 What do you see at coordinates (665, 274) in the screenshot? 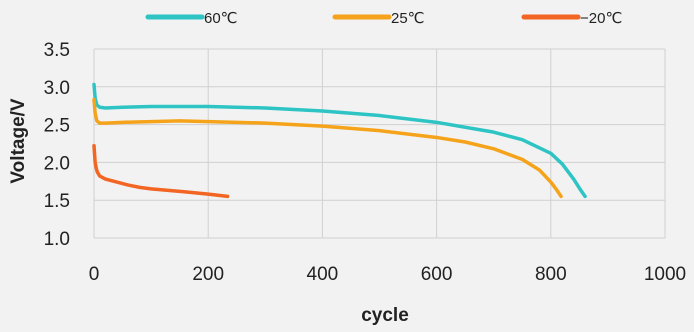
I see `x-tick-label: 1000` at bounding box center [665, 274].